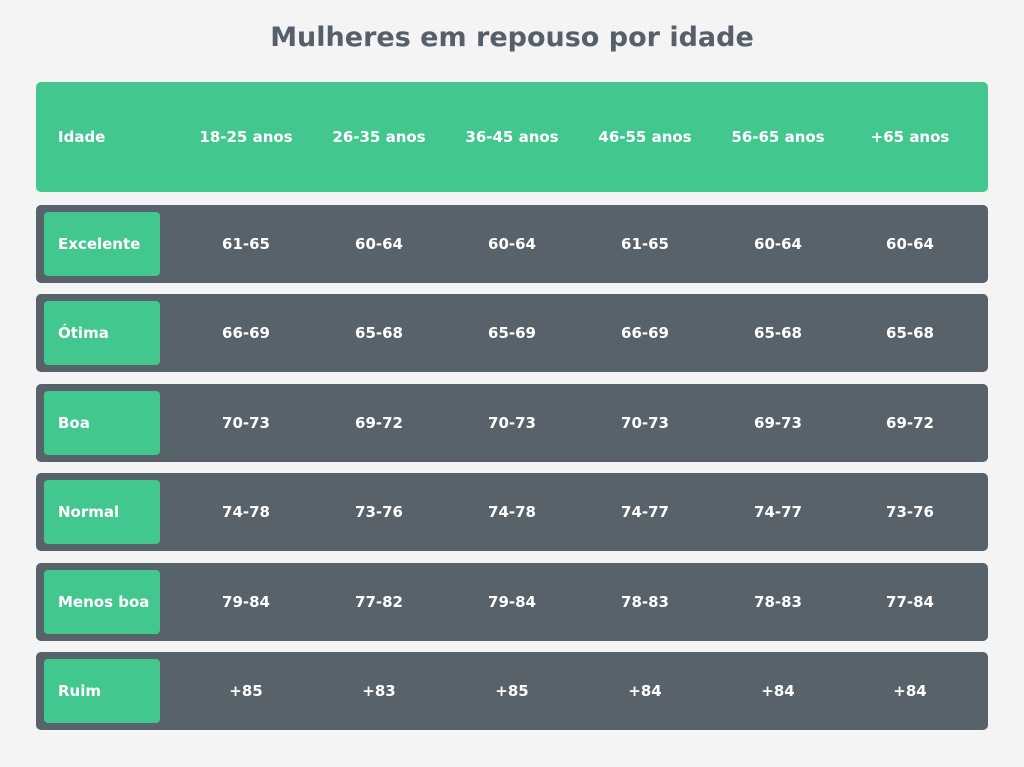 The width and height of the screenshot is (1024, 767). What do you see at coordinates (83, 333) in the screenshot?
I see `row-label: Ótima` at bounding box center [83, 333].